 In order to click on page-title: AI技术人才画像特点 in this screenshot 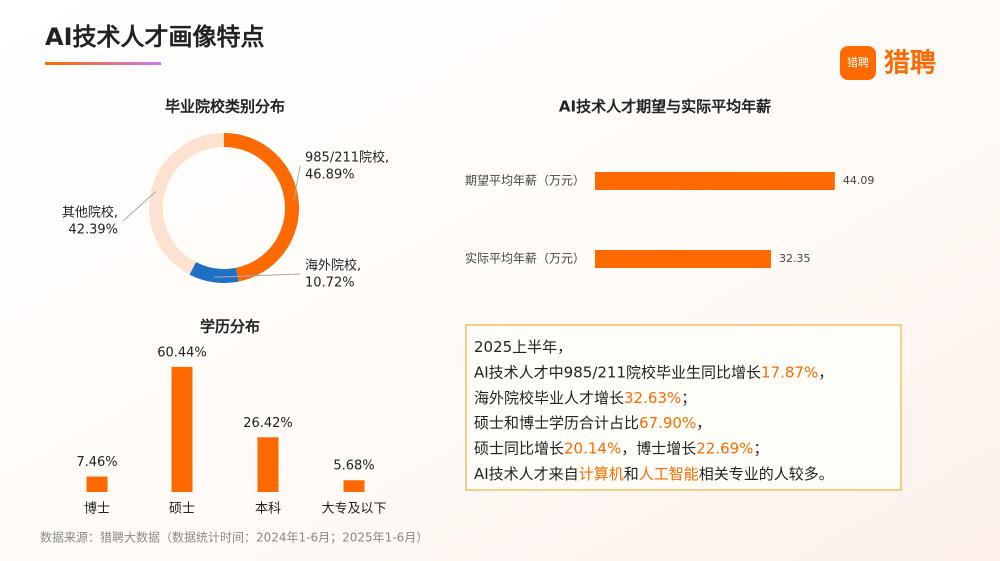, I will do `click(155, 37)`.